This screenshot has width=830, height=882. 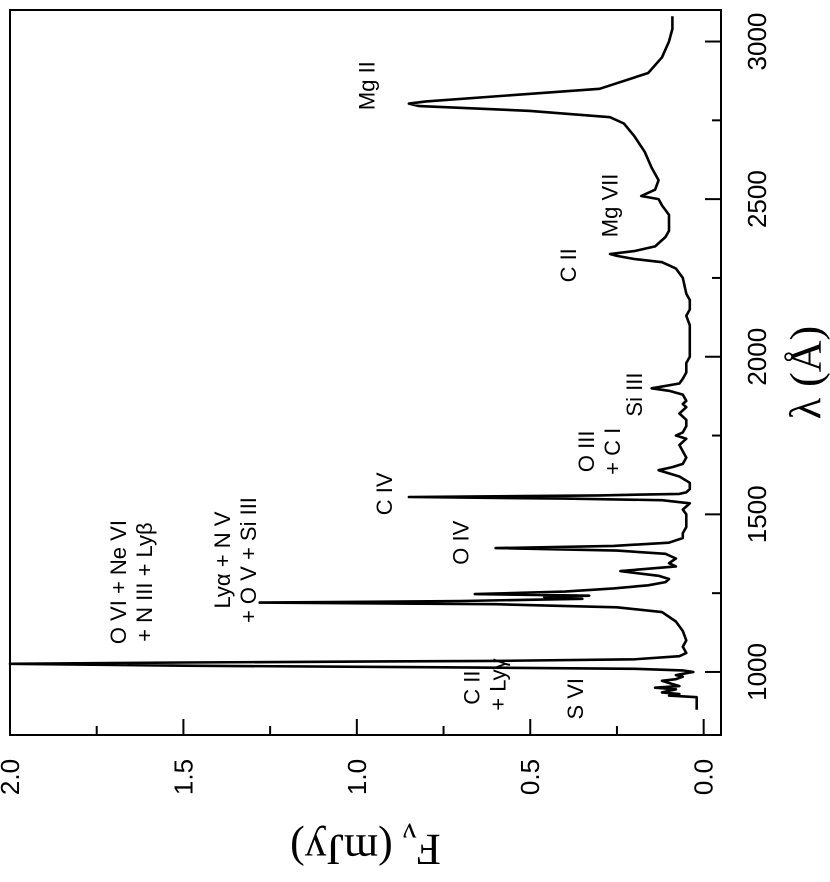 I want to click on annotation: S VI, so click(x=575, y=699).